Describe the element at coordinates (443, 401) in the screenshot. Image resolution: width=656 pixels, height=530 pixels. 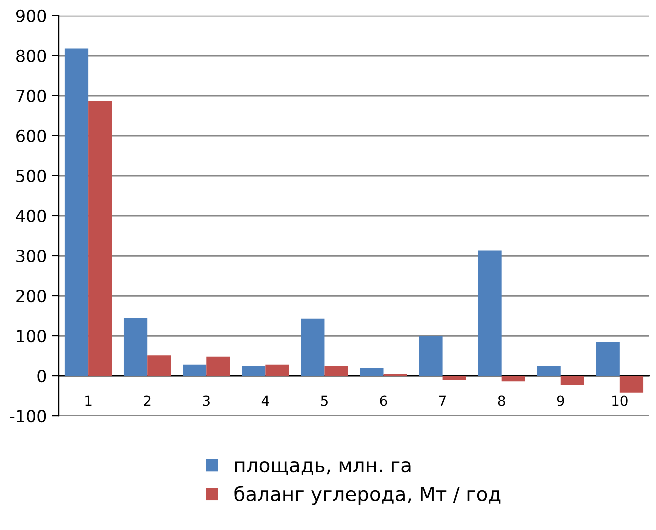
I see `x-tick-label: 7` at that location.